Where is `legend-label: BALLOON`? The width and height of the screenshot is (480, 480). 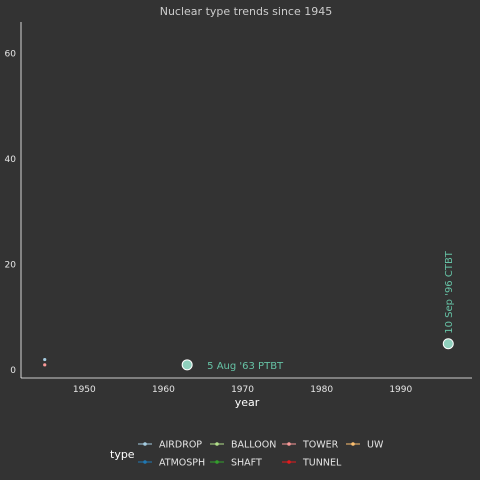
legend-label: BALLOON is located at coordinates (253, 445).